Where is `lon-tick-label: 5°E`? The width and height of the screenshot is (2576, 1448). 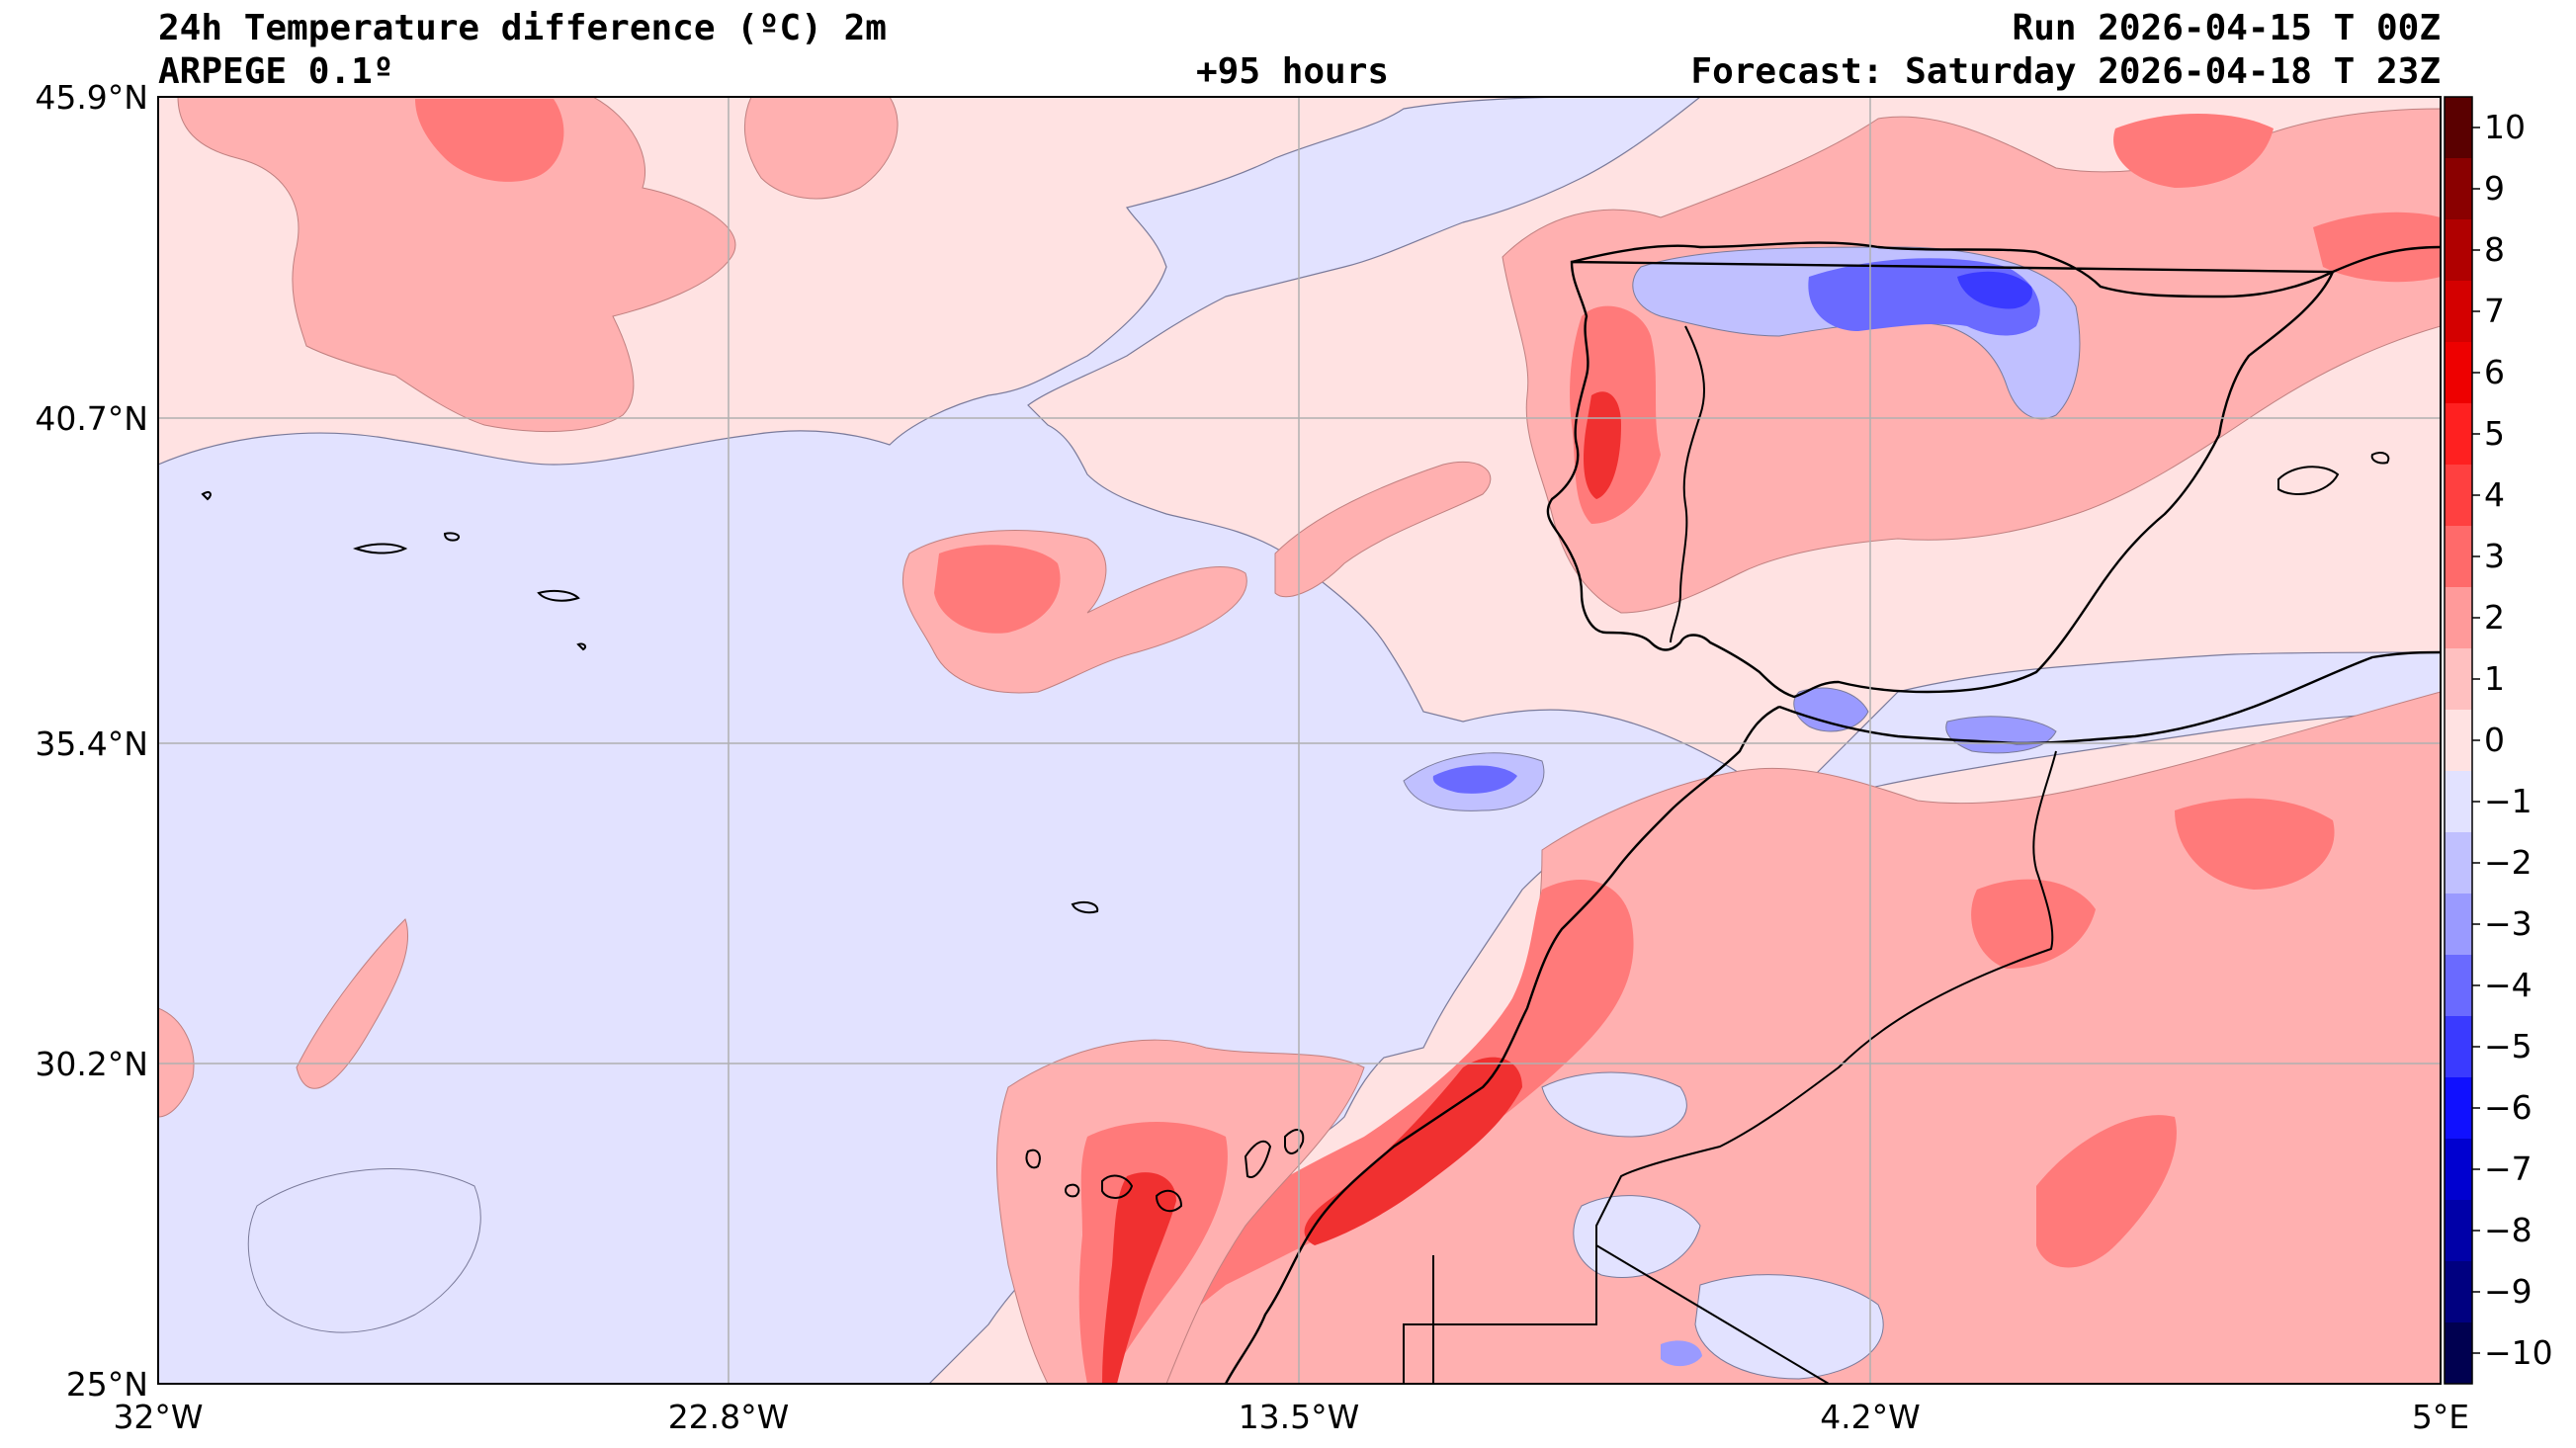 lon-tick-label: 5°E is located at coordinates (2440, 1417).